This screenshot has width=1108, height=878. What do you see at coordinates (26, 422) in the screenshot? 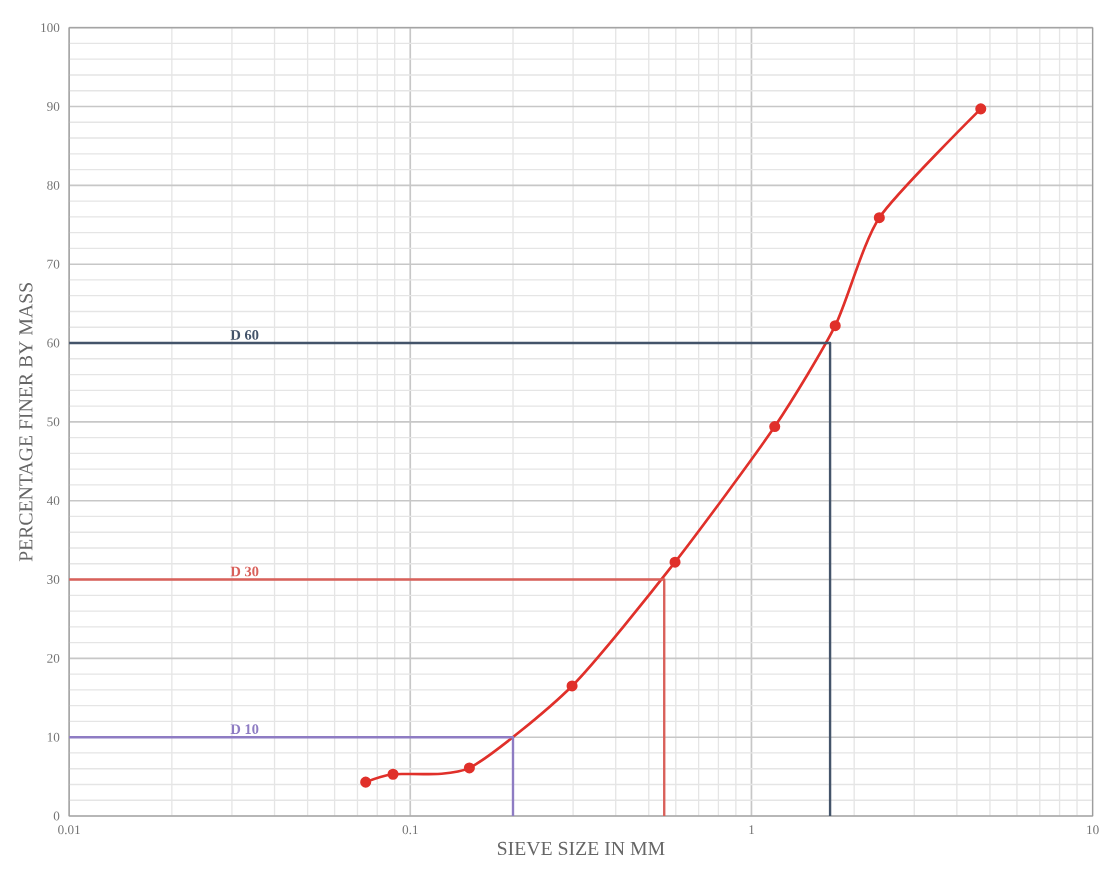
I see `y-axis-title: PERCENTAGE FINER BY MASS` at bounding box center [26, 422].